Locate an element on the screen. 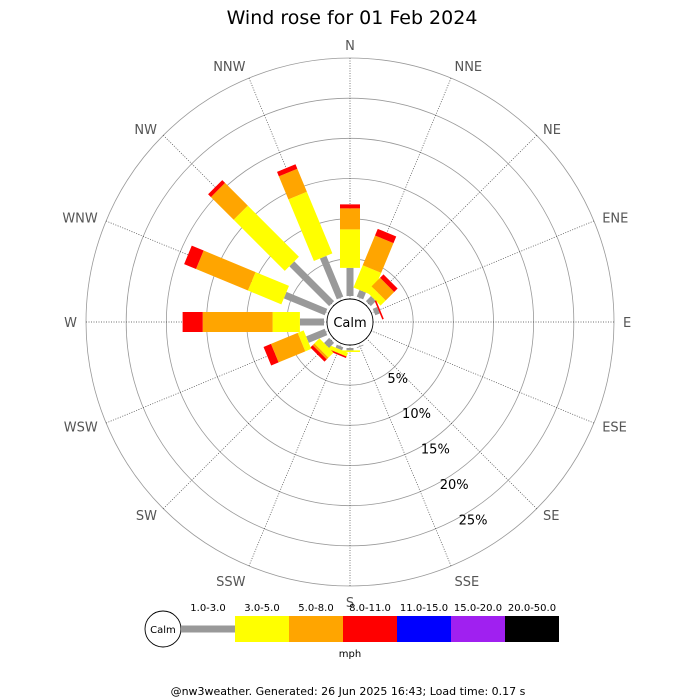 The image size is (700, 700). radial-tick-label: 15% is located at coordinates (435, 450).